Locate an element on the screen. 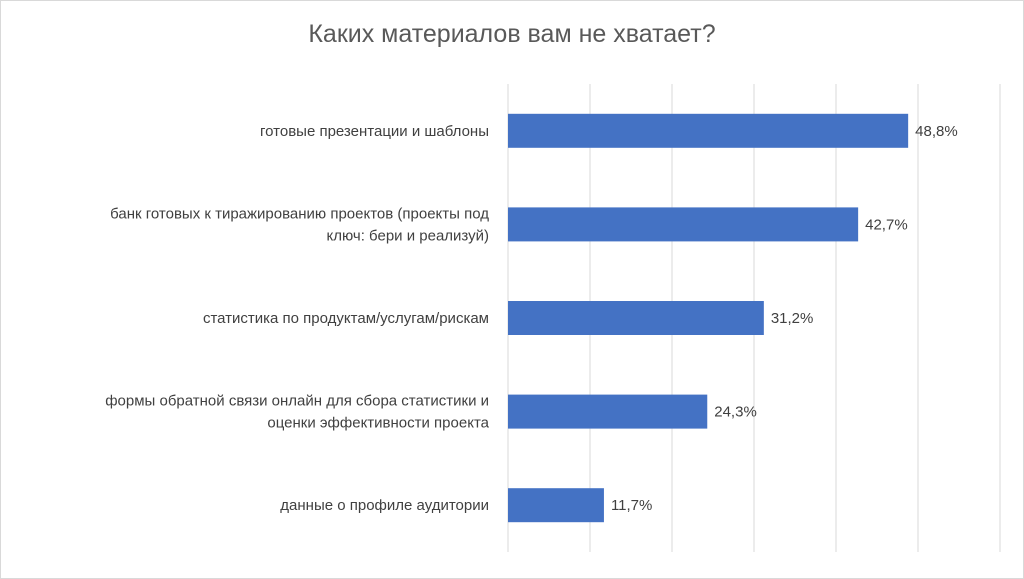 This screenshot has height=579, width=1024. category-label-line: статистика по продуктам/услугам/рискам is located at coordinates (346, 318).